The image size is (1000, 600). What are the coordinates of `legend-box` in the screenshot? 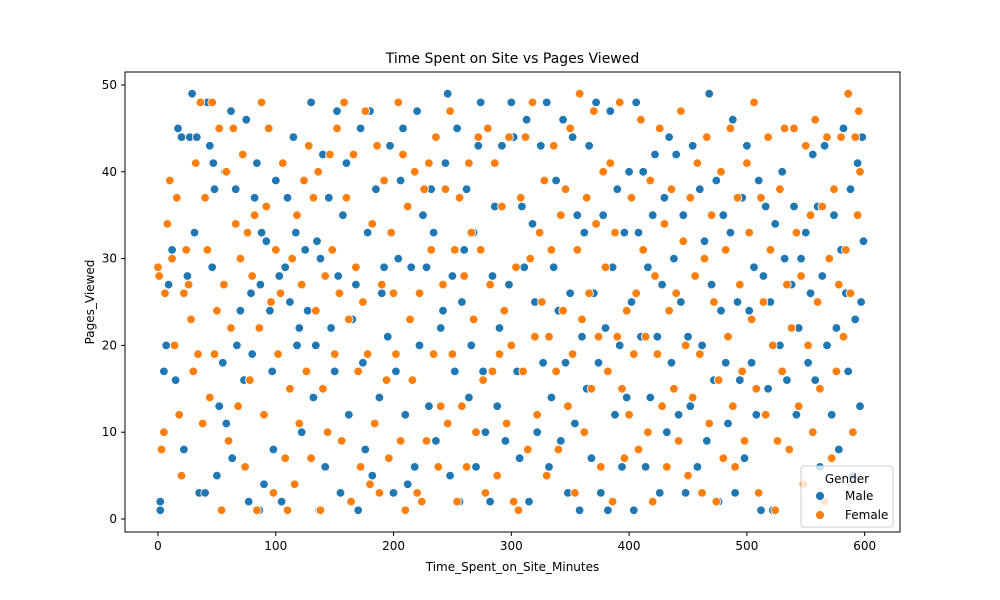 It's located at (847, 496).